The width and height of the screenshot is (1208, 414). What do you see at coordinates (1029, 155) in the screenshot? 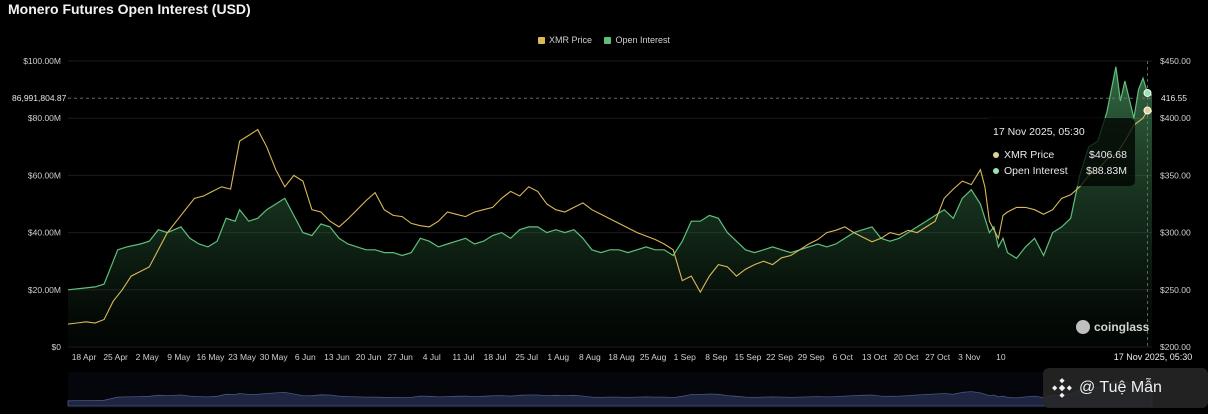
I see `tooltip-label-price: XMR Price` at bounding box center [1029, 155].